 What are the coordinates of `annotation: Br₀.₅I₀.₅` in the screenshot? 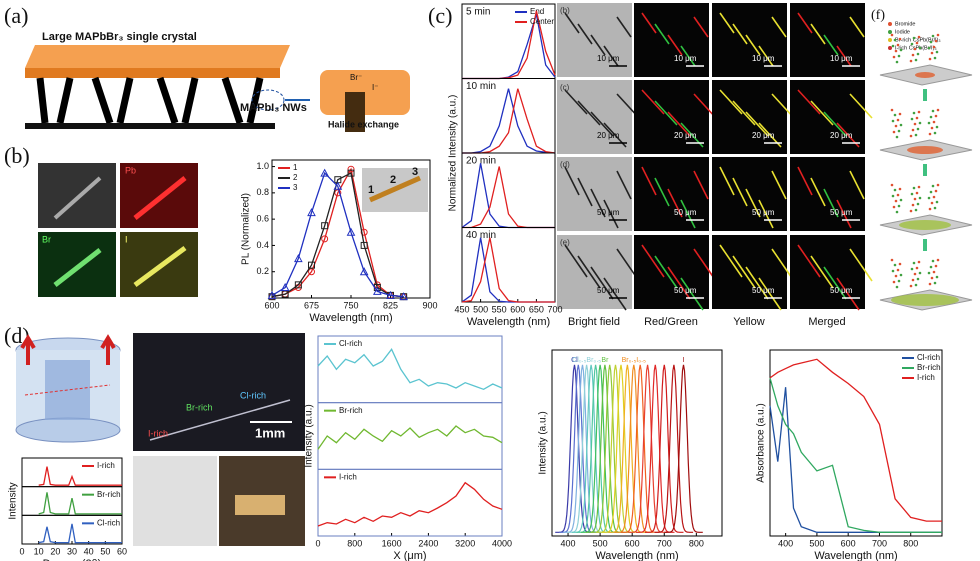 It's located at (634, 360).